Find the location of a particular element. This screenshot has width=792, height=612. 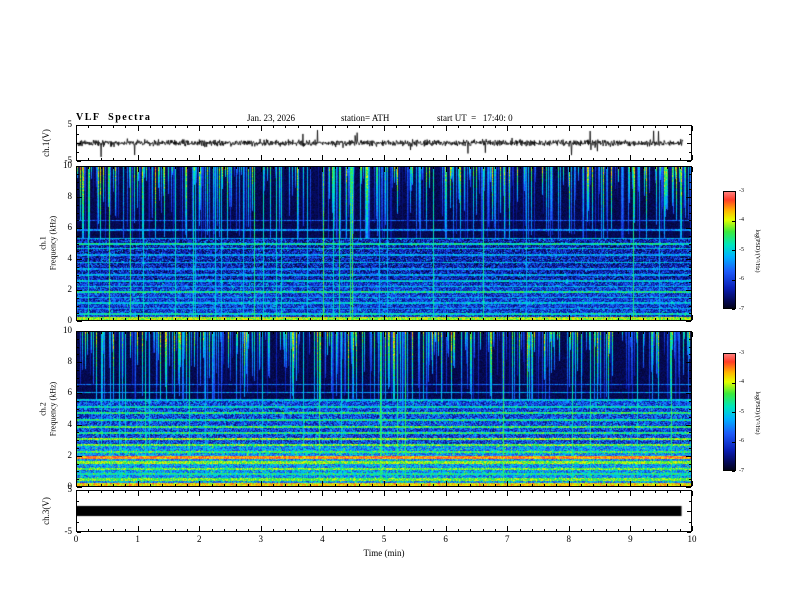

ch2-frequency-axis-label: ch.2 Frequency (kHz) is located at coordinates (47, 409).